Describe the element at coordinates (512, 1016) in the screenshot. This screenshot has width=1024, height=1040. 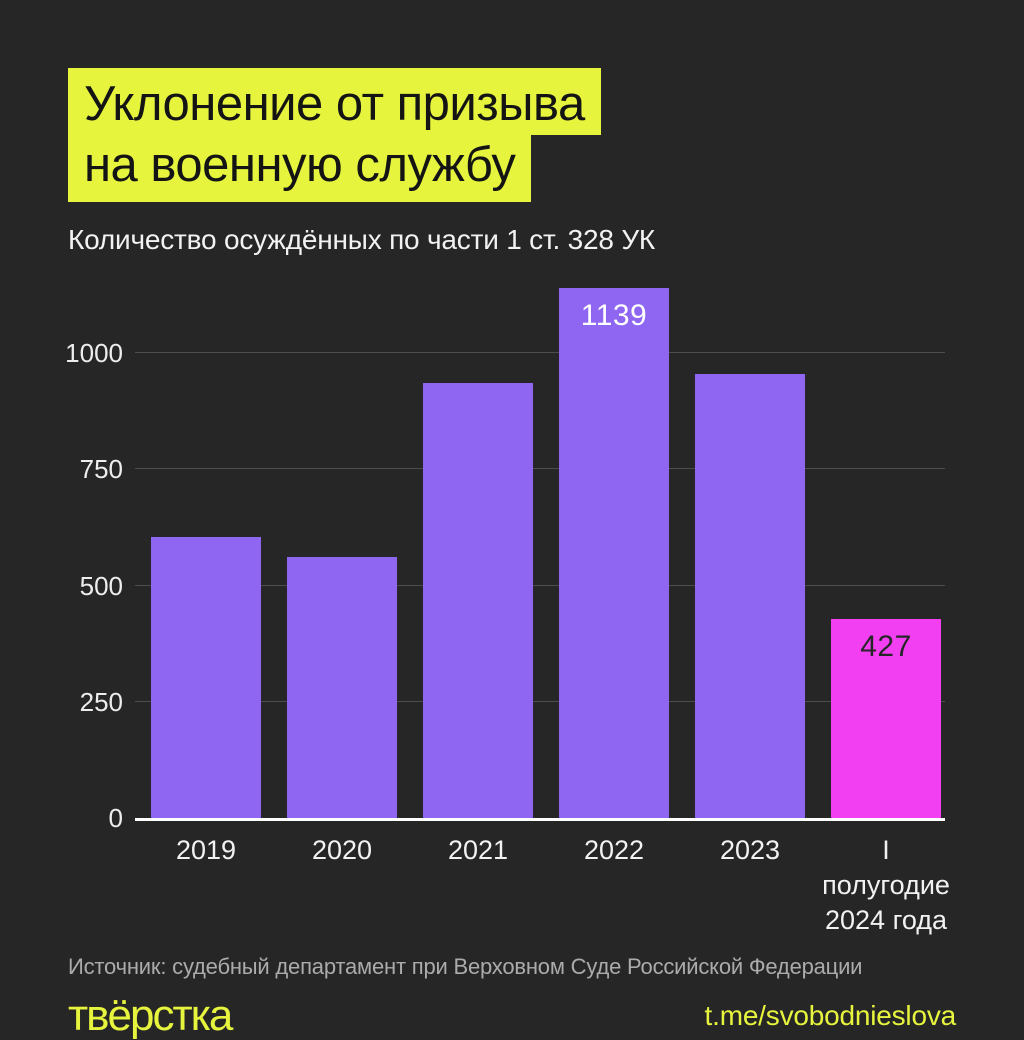
I see `footer: твёрстка t.me/svobodnieslova` at that location.